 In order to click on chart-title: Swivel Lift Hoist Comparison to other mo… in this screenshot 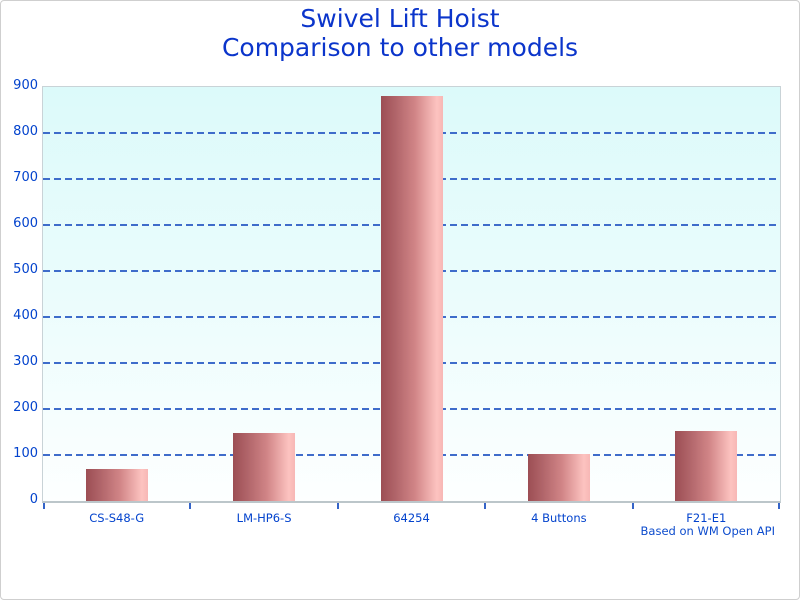, I will do `click(400, 33)`.